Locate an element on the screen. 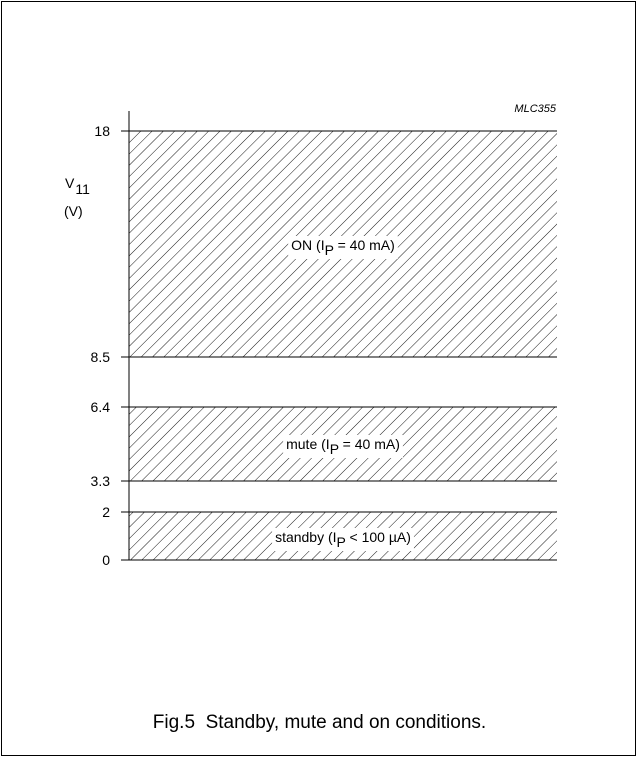 The width and height of the screenshot is (639, 758). y-tick-label: 8.5 is located at coordinates (101, 357).